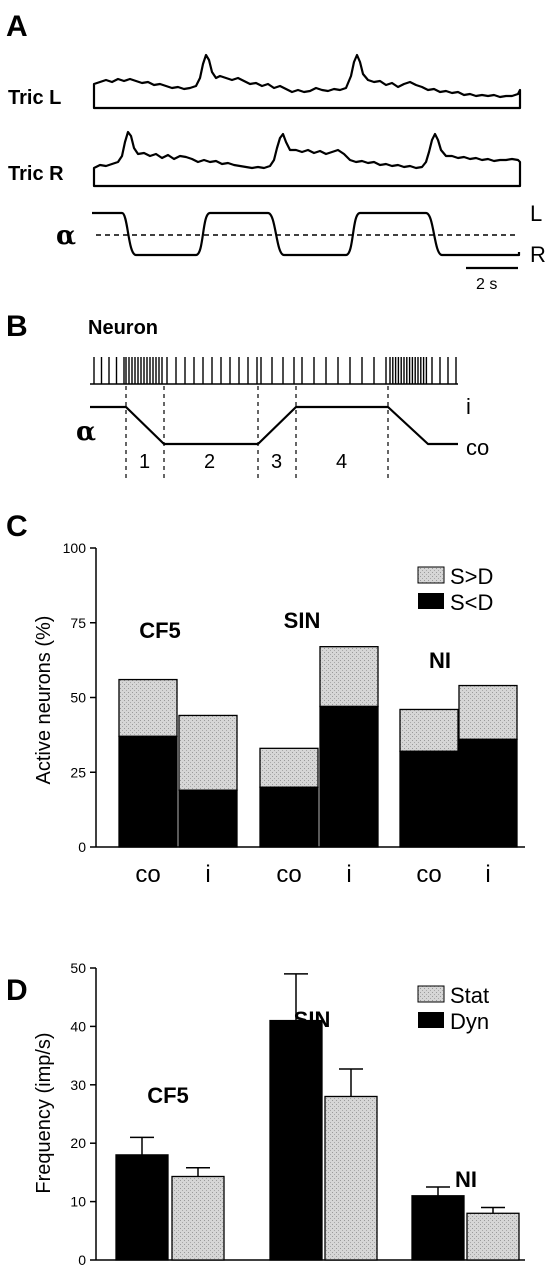  Describe the element at coordinates (17, 990) in the screenshot. I see `panel-d-letter: D` at that location.